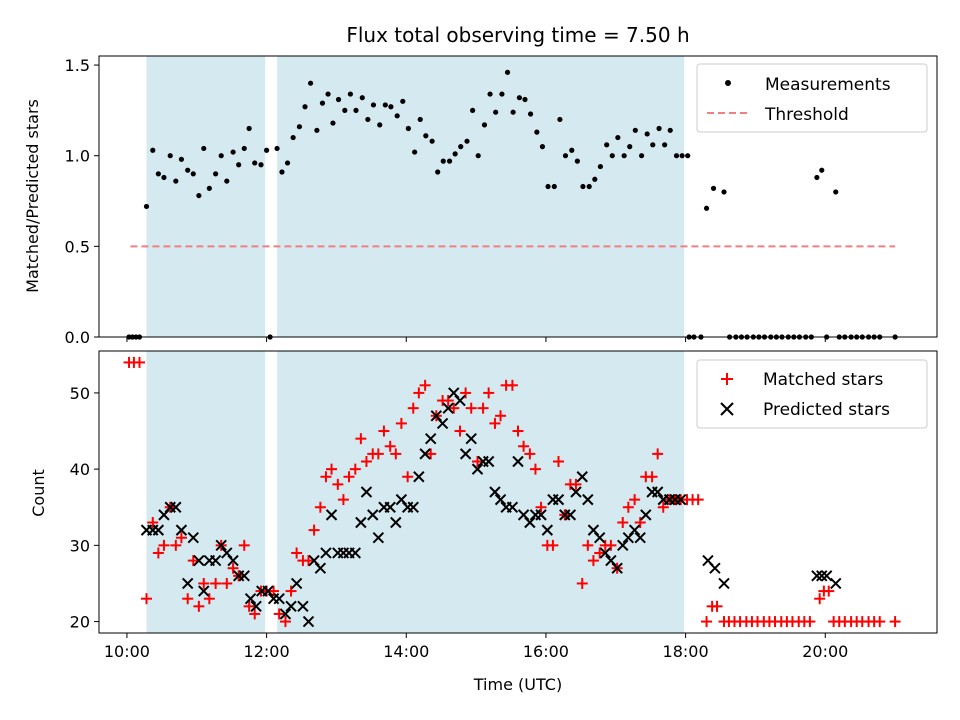  I want to click on top-y-tick-label: 0.0, so click(77, 337).